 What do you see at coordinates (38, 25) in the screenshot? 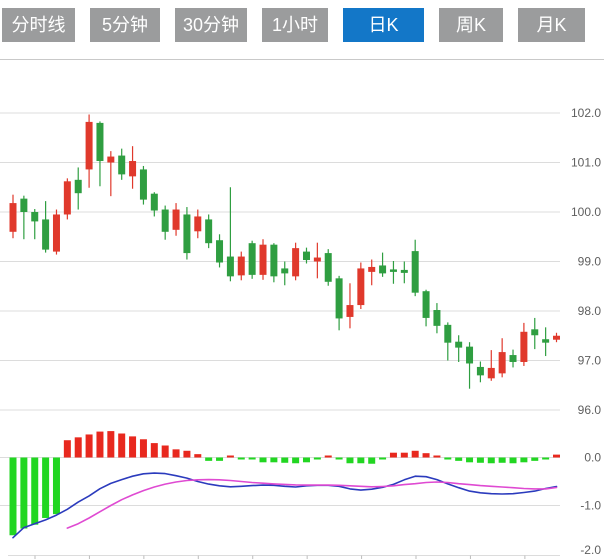
I see `tab-period-0: 分时线` at bounding box center [38, 25].